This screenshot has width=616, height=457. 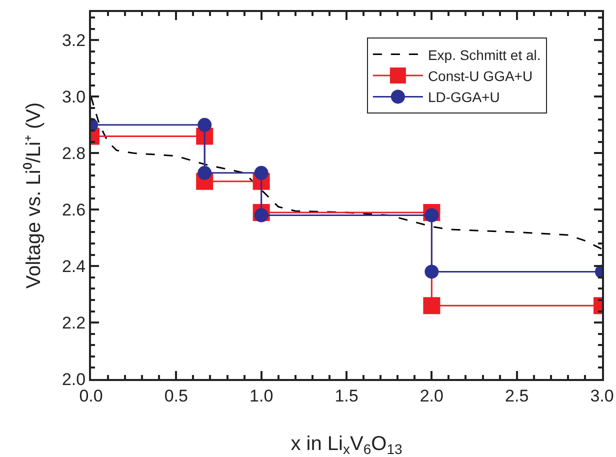 I want to click on y-tick-label: 2.8, so click(x=74, y=154).